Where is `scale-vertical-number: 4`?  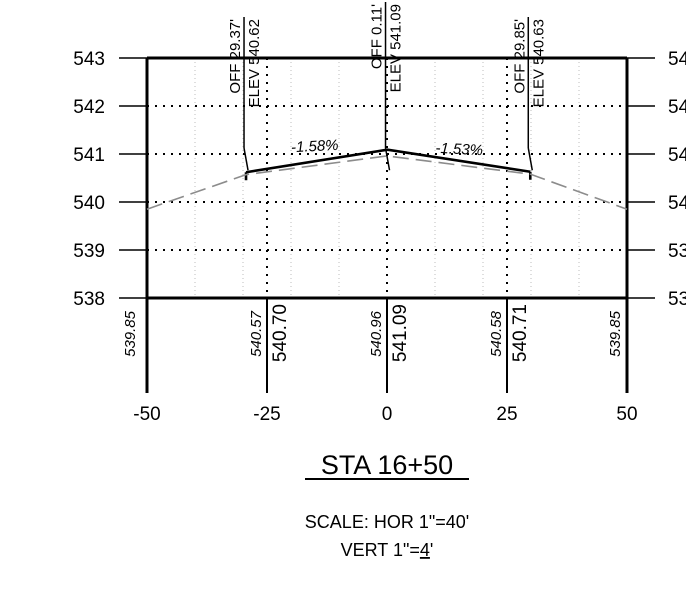 scale-vertical-number: 4 is located at coordinates (425, 550).